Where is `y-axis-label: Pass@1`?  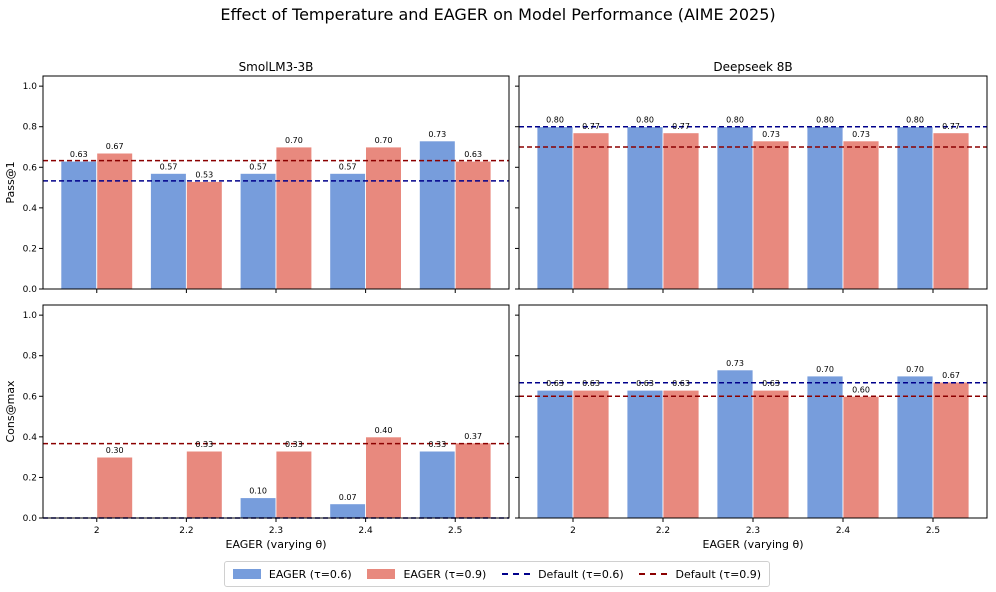
y-axis-label: Pass@1 is located at coordinates (10, 182).